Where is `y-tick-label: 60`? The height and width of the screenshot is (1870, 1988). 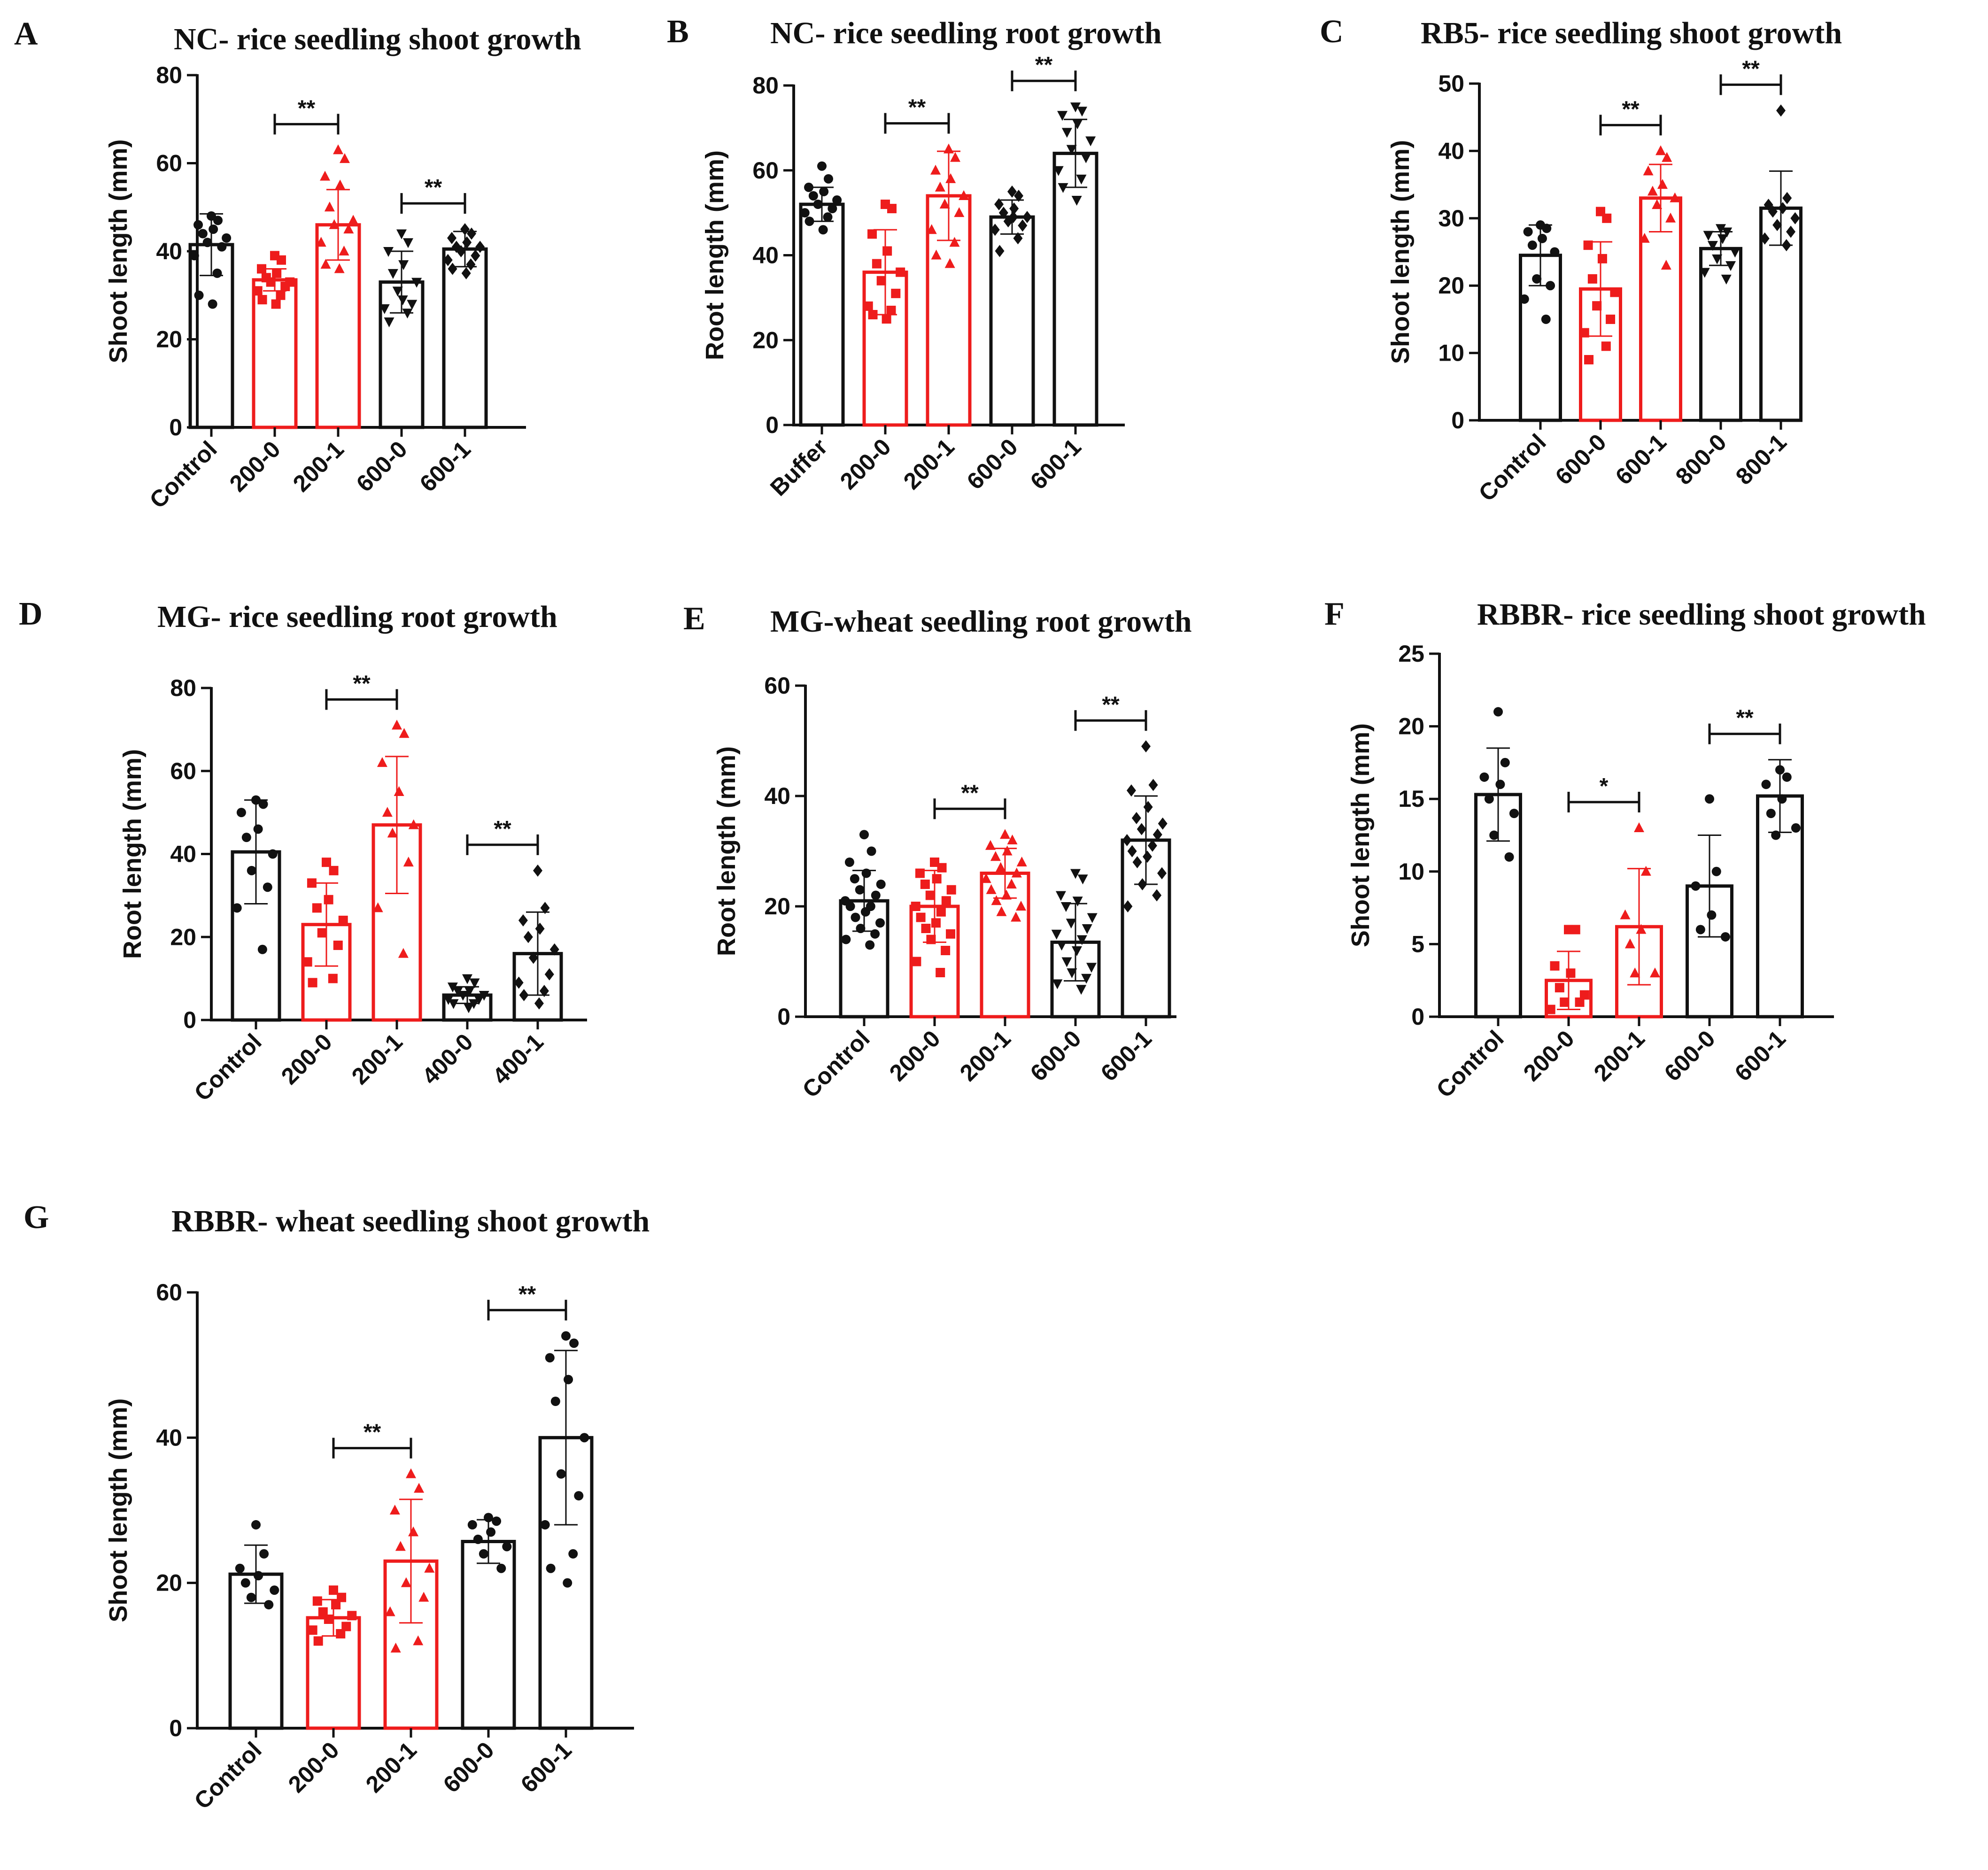
y-tick-label: 60 is located at coordinates (169, 1292).